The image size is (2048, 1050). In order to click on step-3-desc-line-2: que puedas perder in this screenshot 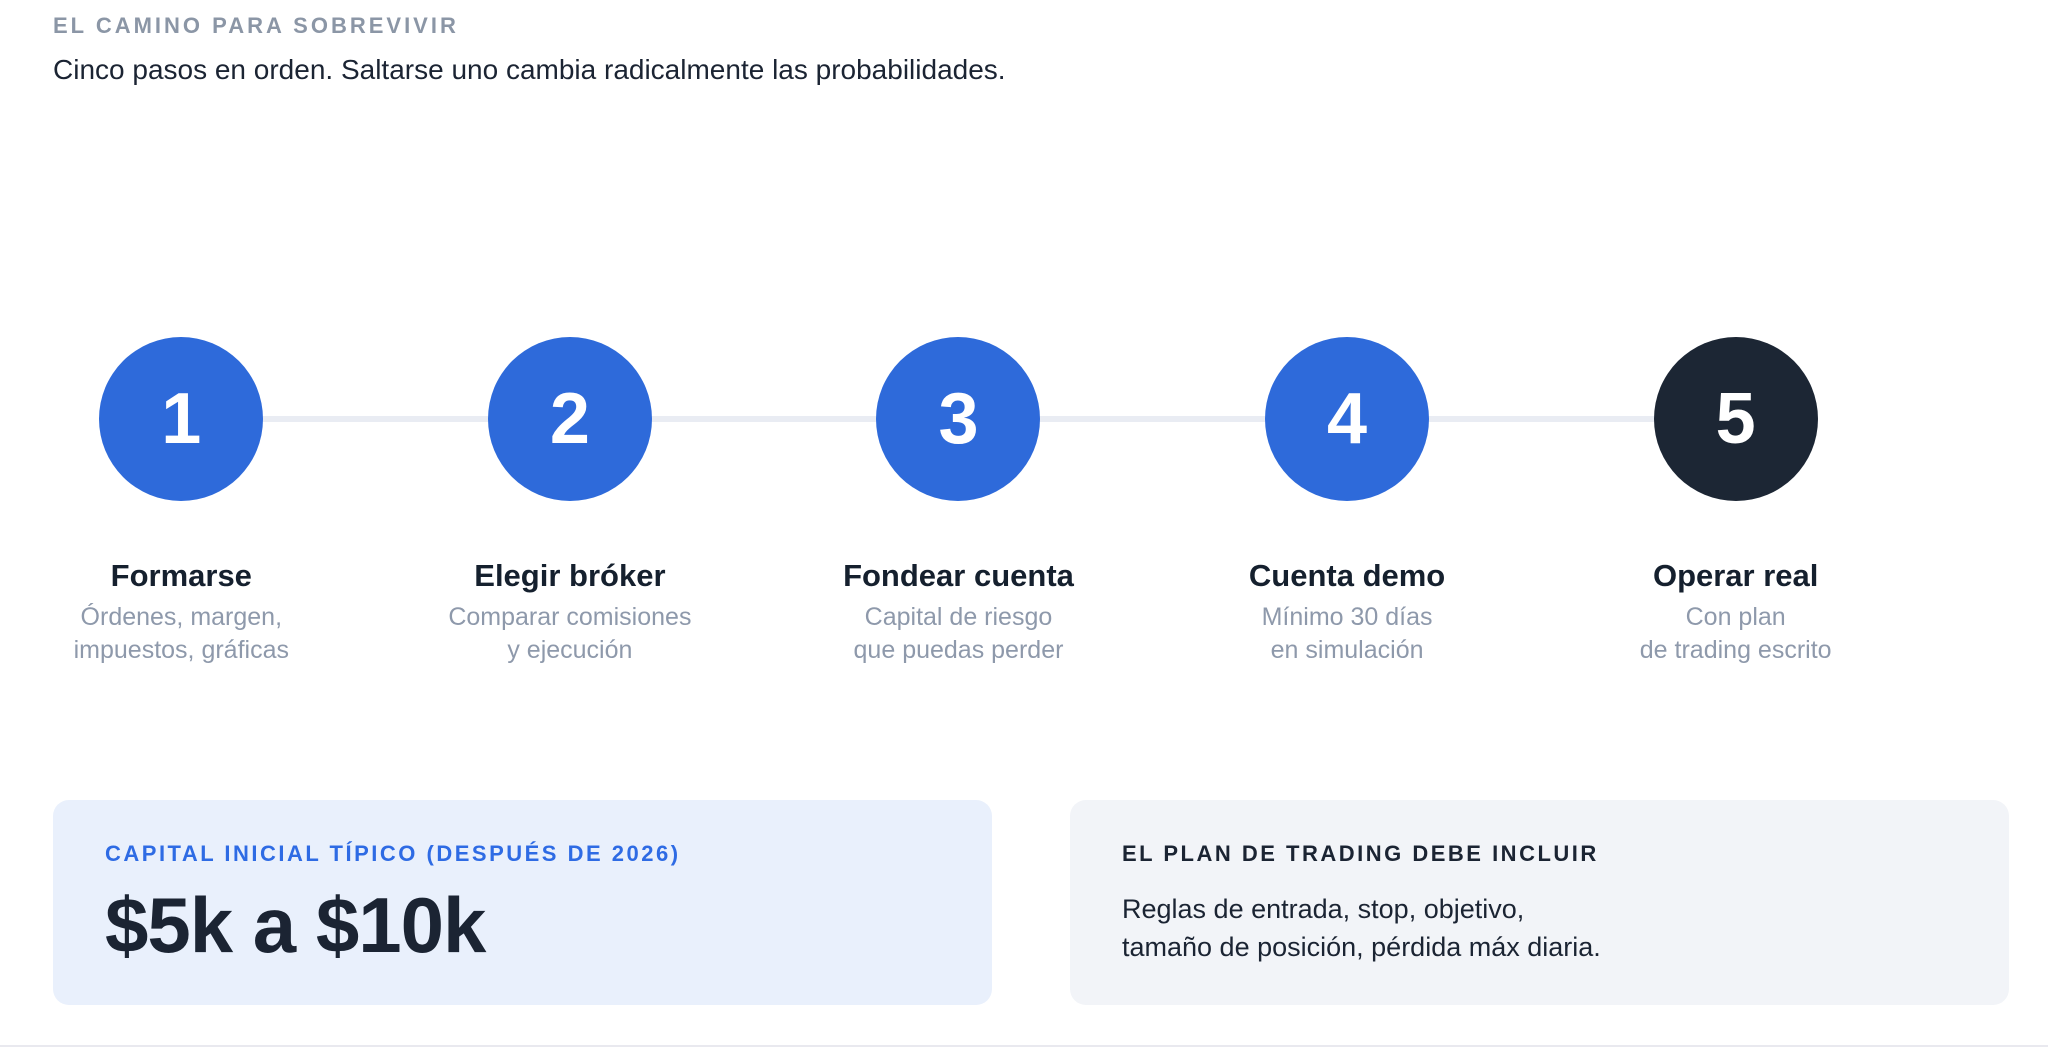, I will do `click(958, 650)`.